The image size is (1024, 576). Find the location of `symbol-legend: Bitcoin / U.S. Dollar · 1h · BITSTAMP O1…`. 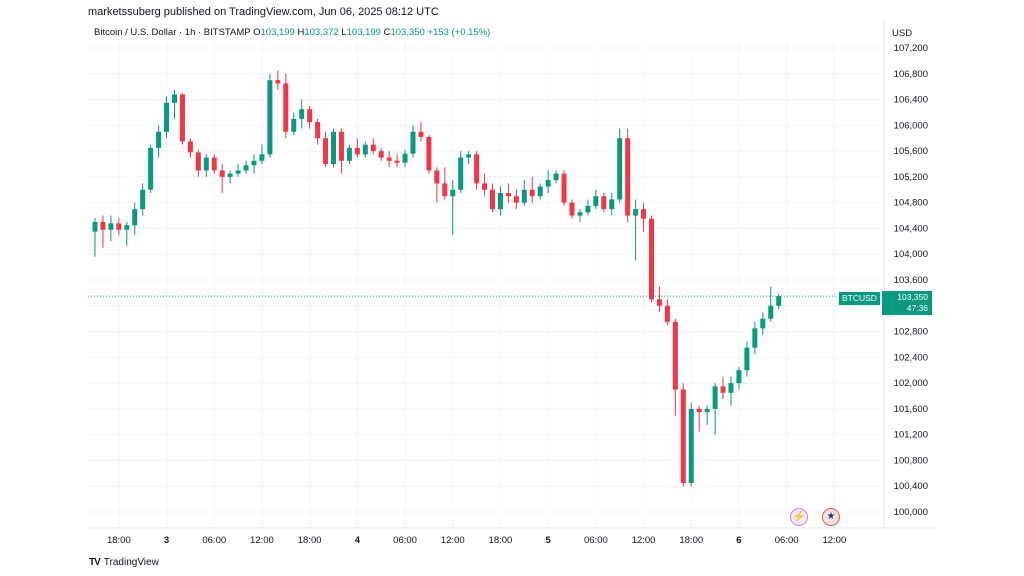

symbol-legend: Bitcoin / U.S. Dollar · 1h · BITSTAMP O1… is located at coordinates (292, 32).